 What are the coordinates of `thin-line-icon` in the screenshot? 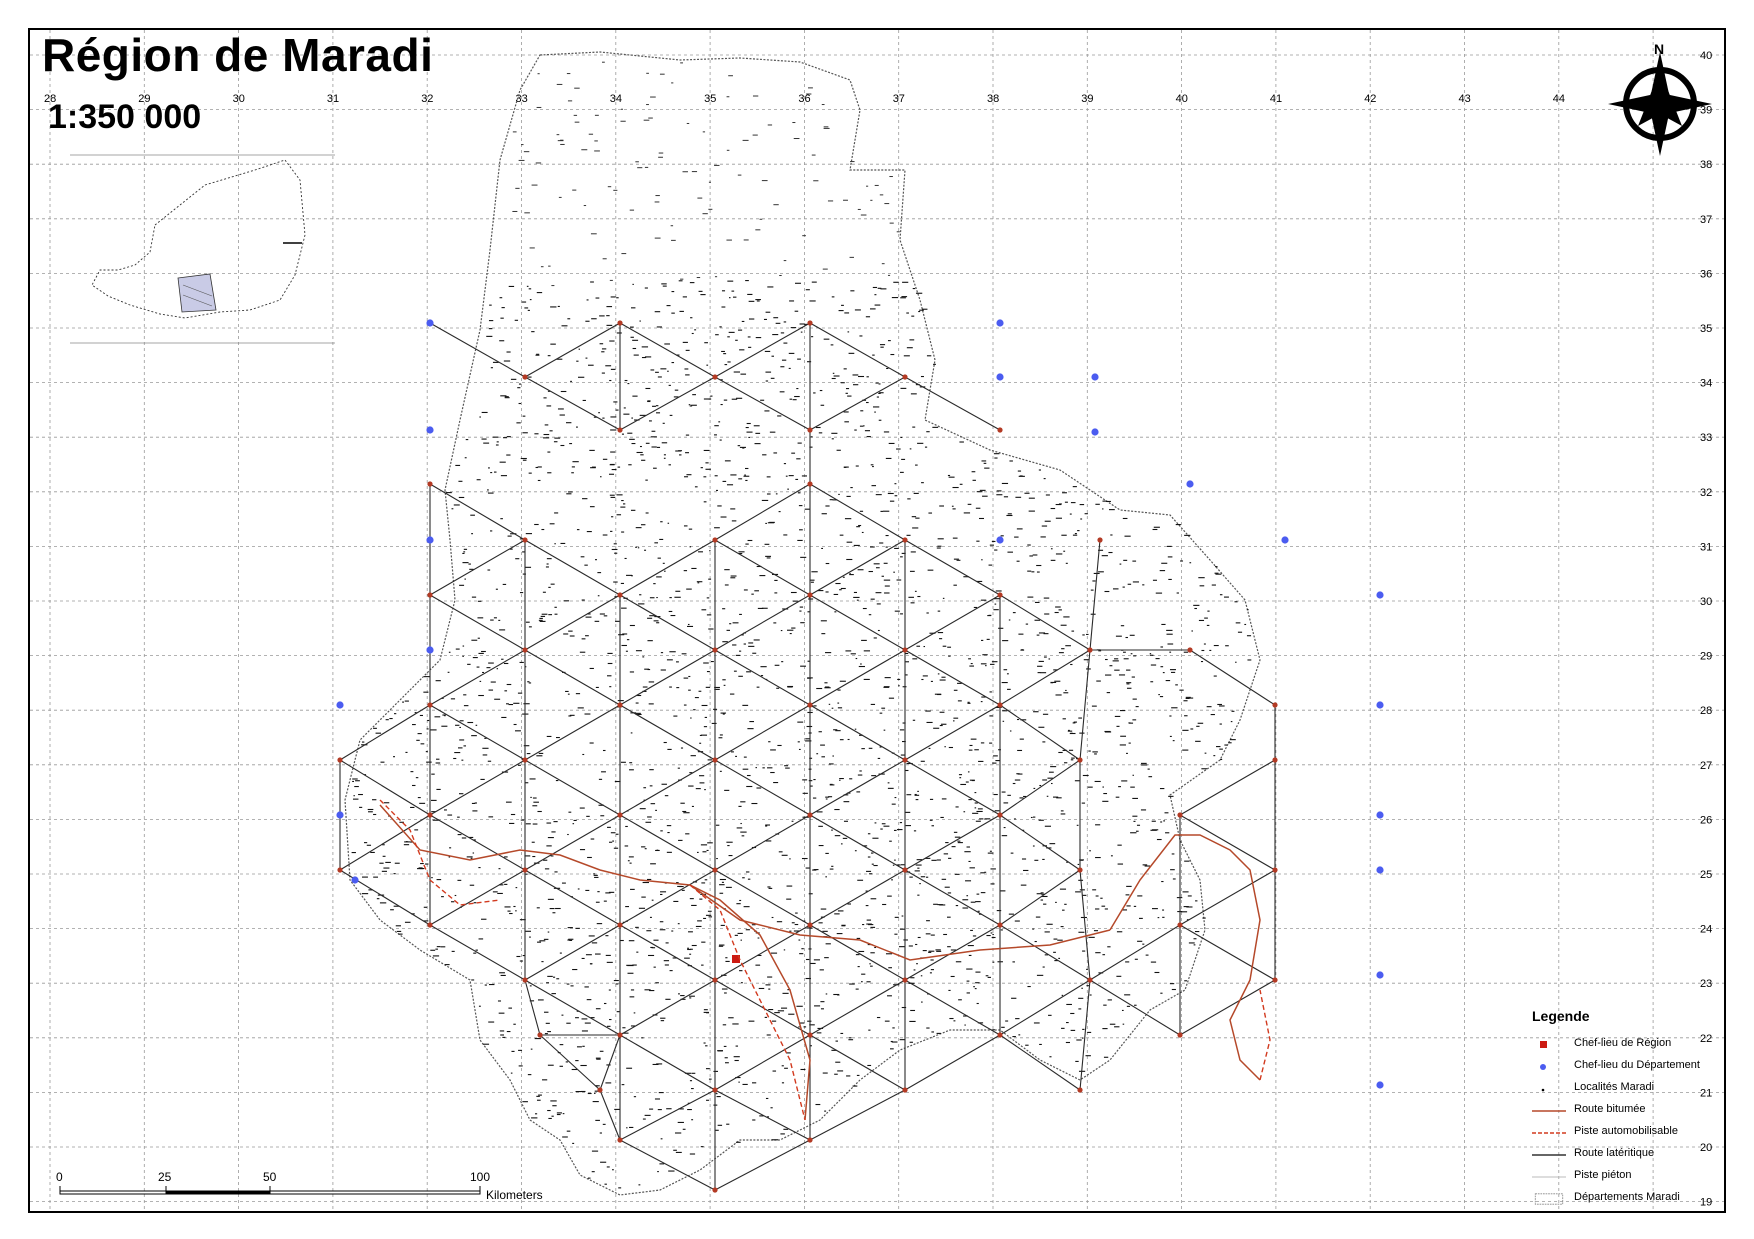 It's located at (1549, 1177).